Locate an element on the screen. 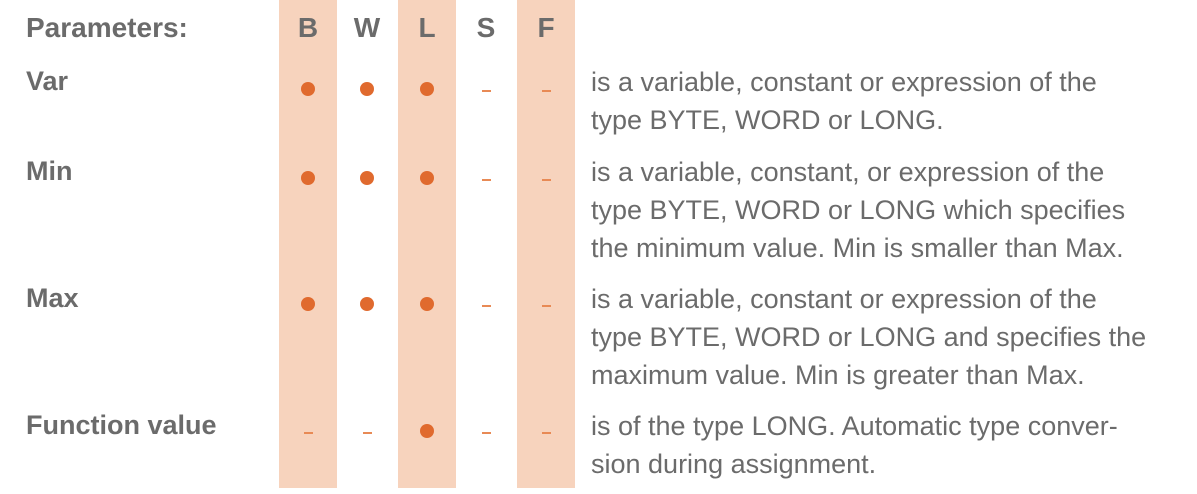 The height and width of the screenshot is (494, 1197). mark-function-value-b is located at coordinates (308, 431).